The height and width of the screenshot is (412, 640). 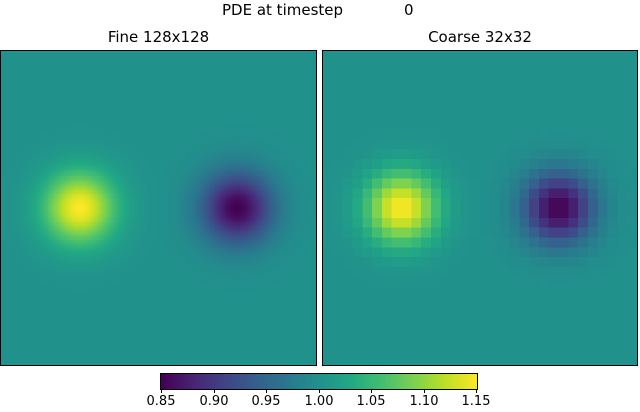 What do you see at coordinates (283, 10) in the screenshot?
I see `figure-title-label: PDE at timestep` at bounding box center [283, 10].